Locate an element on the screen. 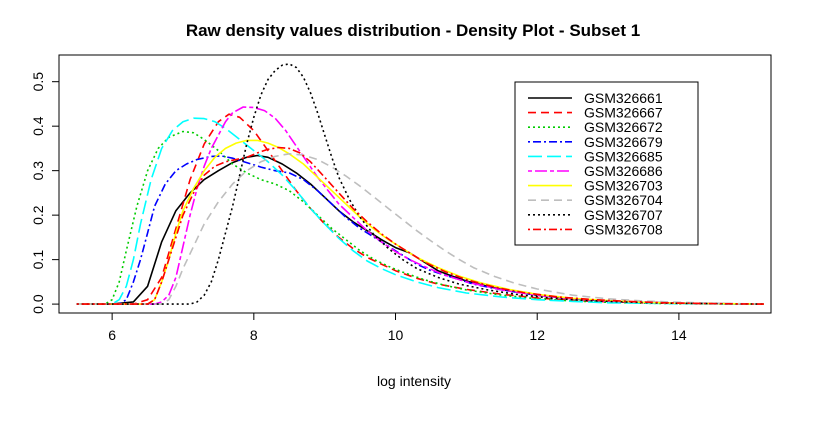 The width and height of the screenshot is (828, 447). y-tick-label: 0.1 is located at coordinates (38, 260).